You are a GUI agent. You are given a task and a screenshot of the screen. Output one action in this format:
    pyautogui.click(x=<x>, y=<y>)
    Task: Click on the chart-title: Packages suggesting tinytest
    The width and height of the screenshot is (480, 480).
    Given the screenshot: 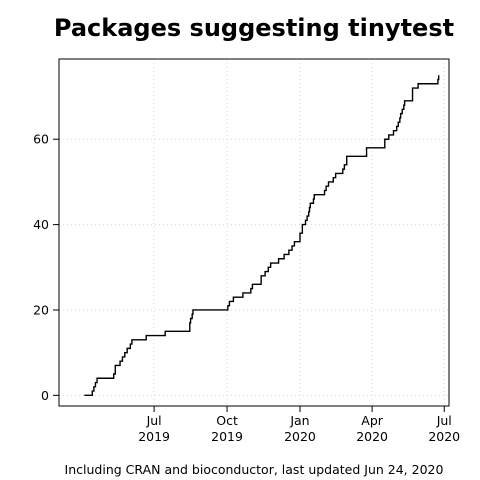 What is the action you would take?
    pyautogui.click(x=254, y=28)
    